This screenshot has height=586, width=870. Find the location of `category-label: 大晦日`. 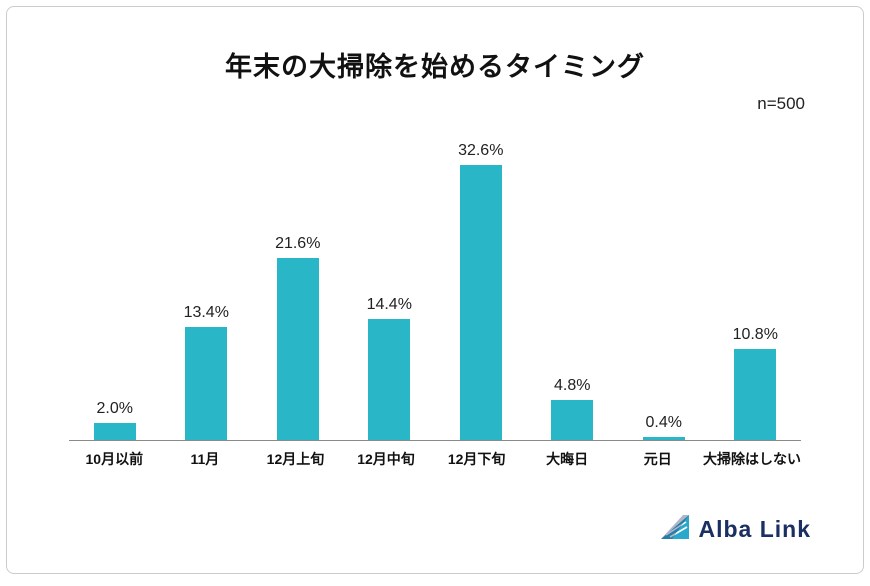

category-label: 大晦日 is located at coordinates (567, 459).